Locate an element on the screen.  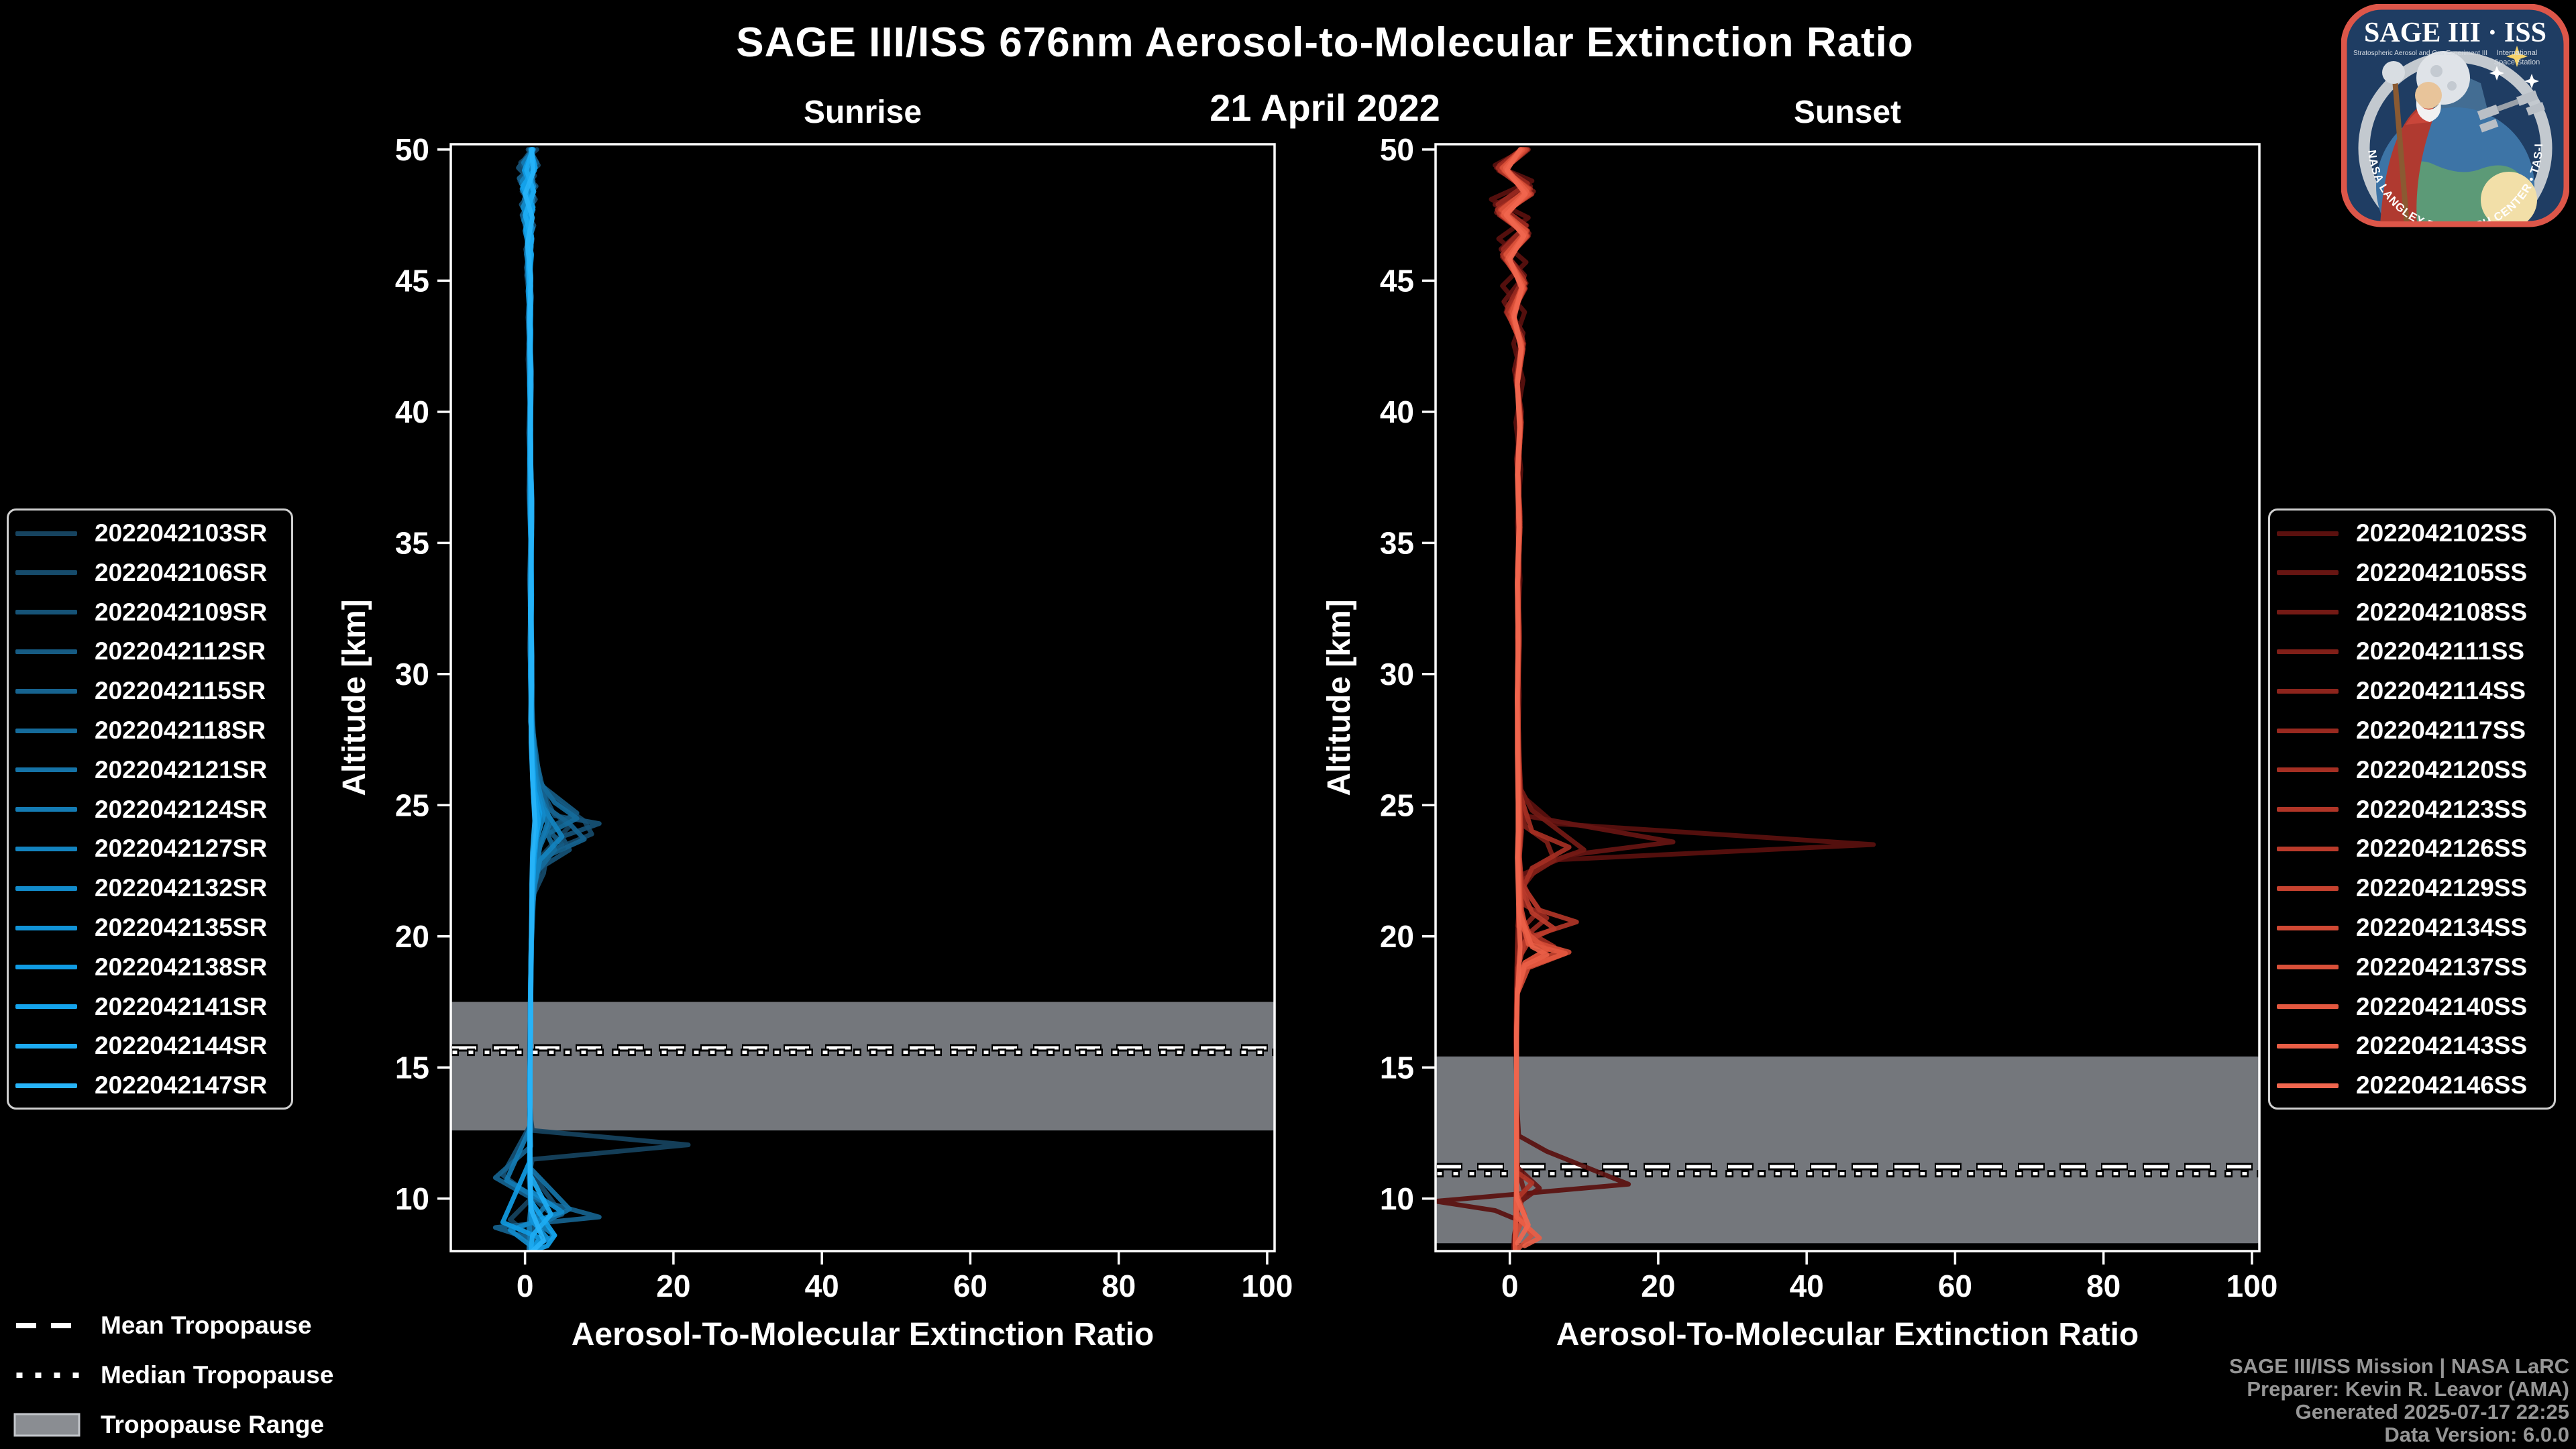
legend-label: 2022042120SS is located at coordinates (2442, 769).